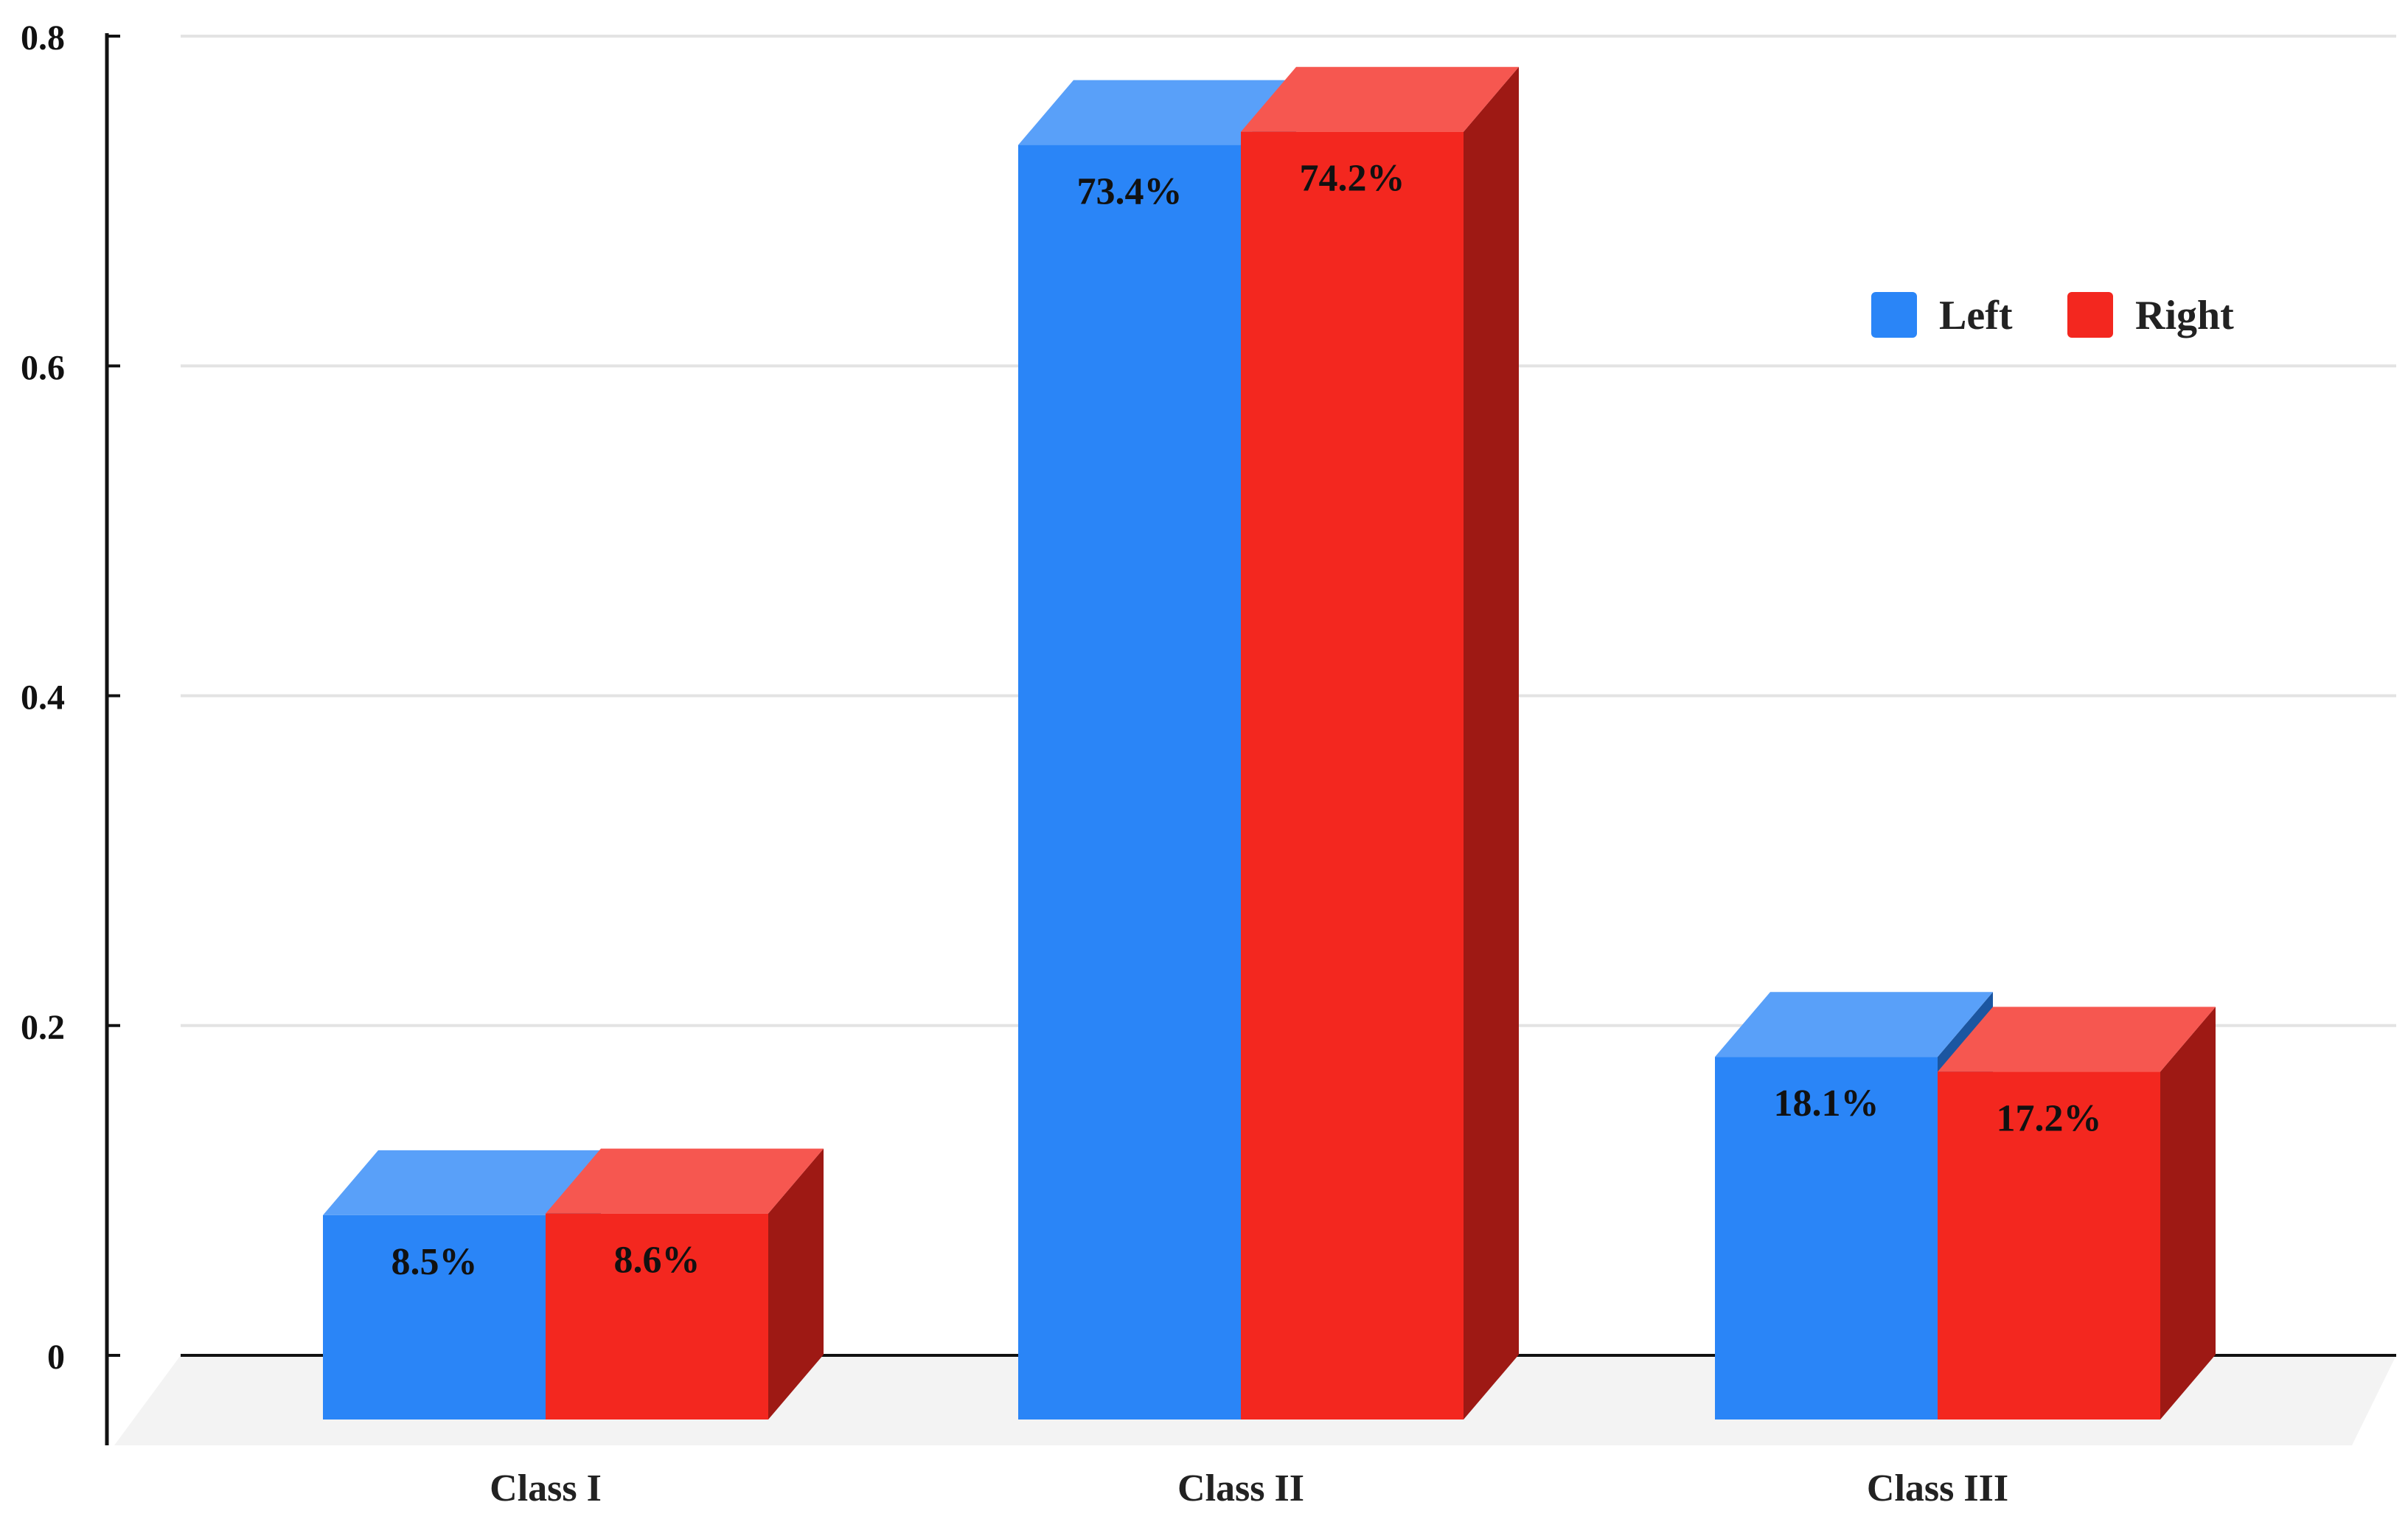 Image resolution: width=2408 pixels, height=1522 pixels. I want to click on y-tick-label: 0, so click(56, 1357).